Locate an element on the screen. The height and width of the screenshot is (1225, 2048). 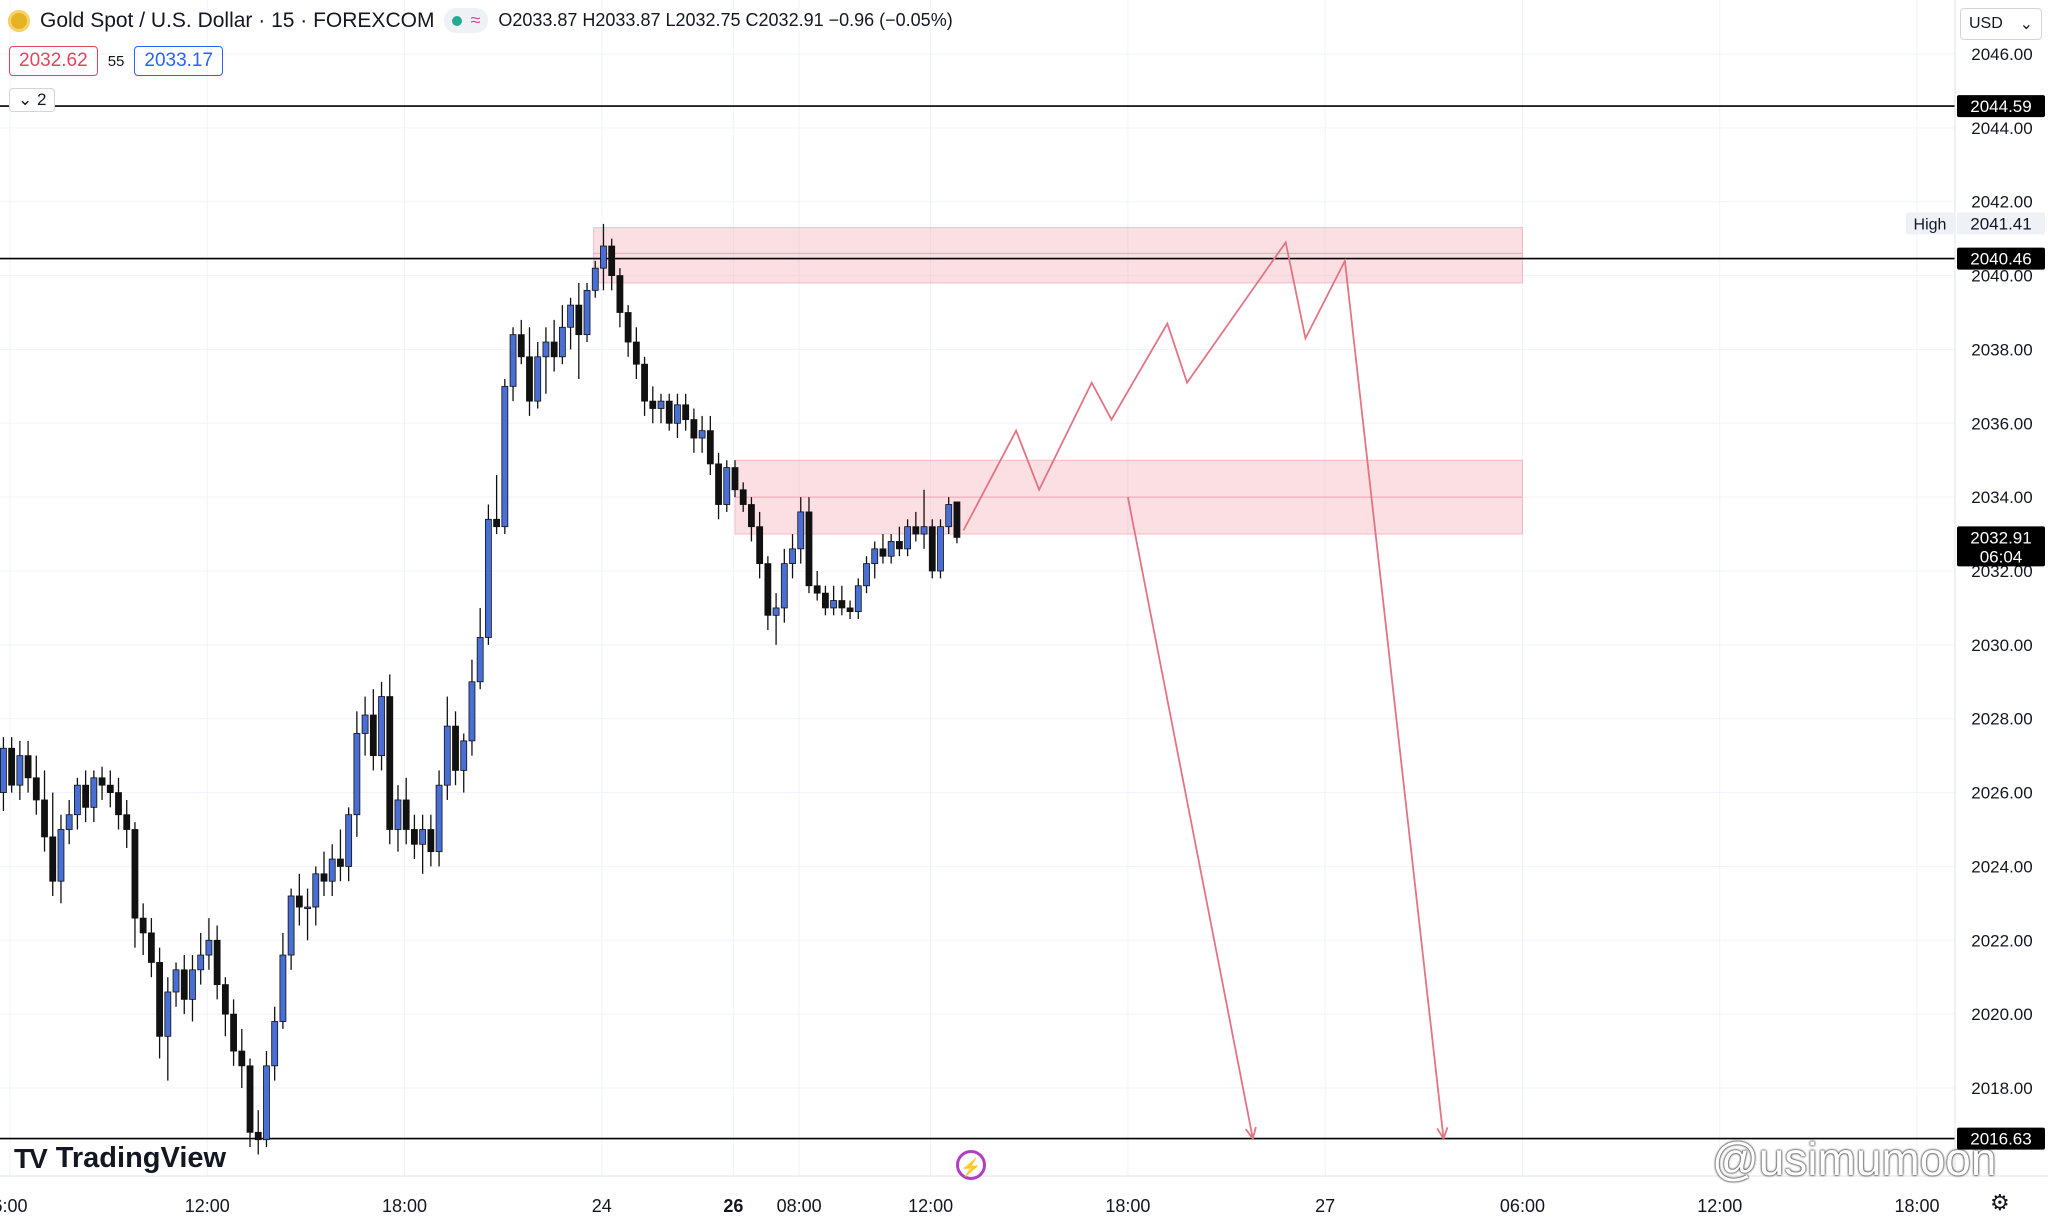
buy-button: 2033.17 is located at coordinates (179, 61).